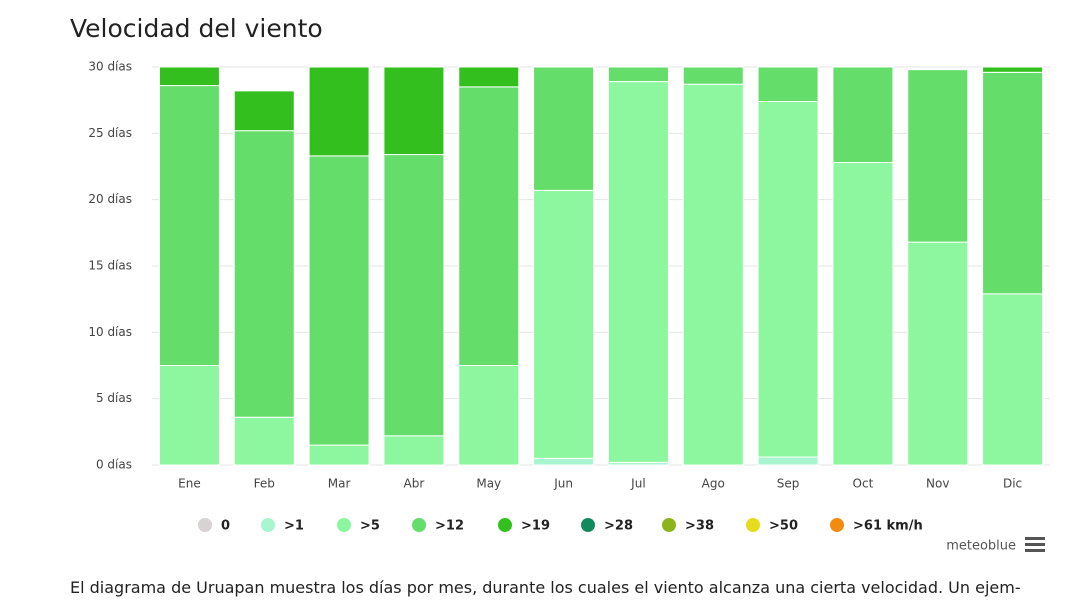 The height and width of the screenshot is (600, 1076). I want to click on x-tick-label: Oct, so click(863, 484).